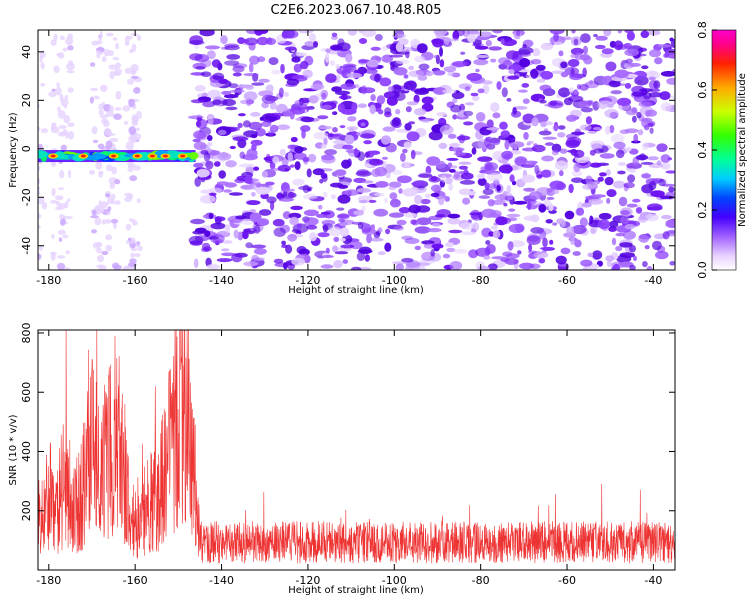  I want to click on signal-band-blob, so click(145, 155).